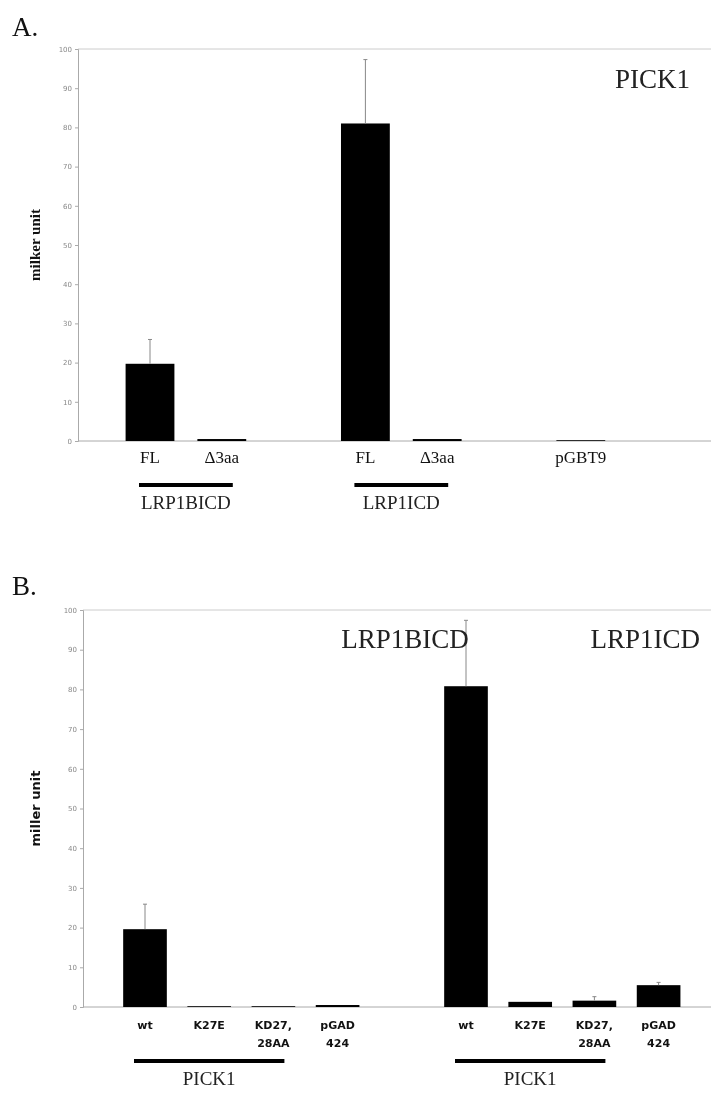 Image resolution: width=714 pixels, height=1108 pixels. Describe the element at coordinates (645, 639) in the screenshot. I see `annotation: LRP1ICD` at that location.